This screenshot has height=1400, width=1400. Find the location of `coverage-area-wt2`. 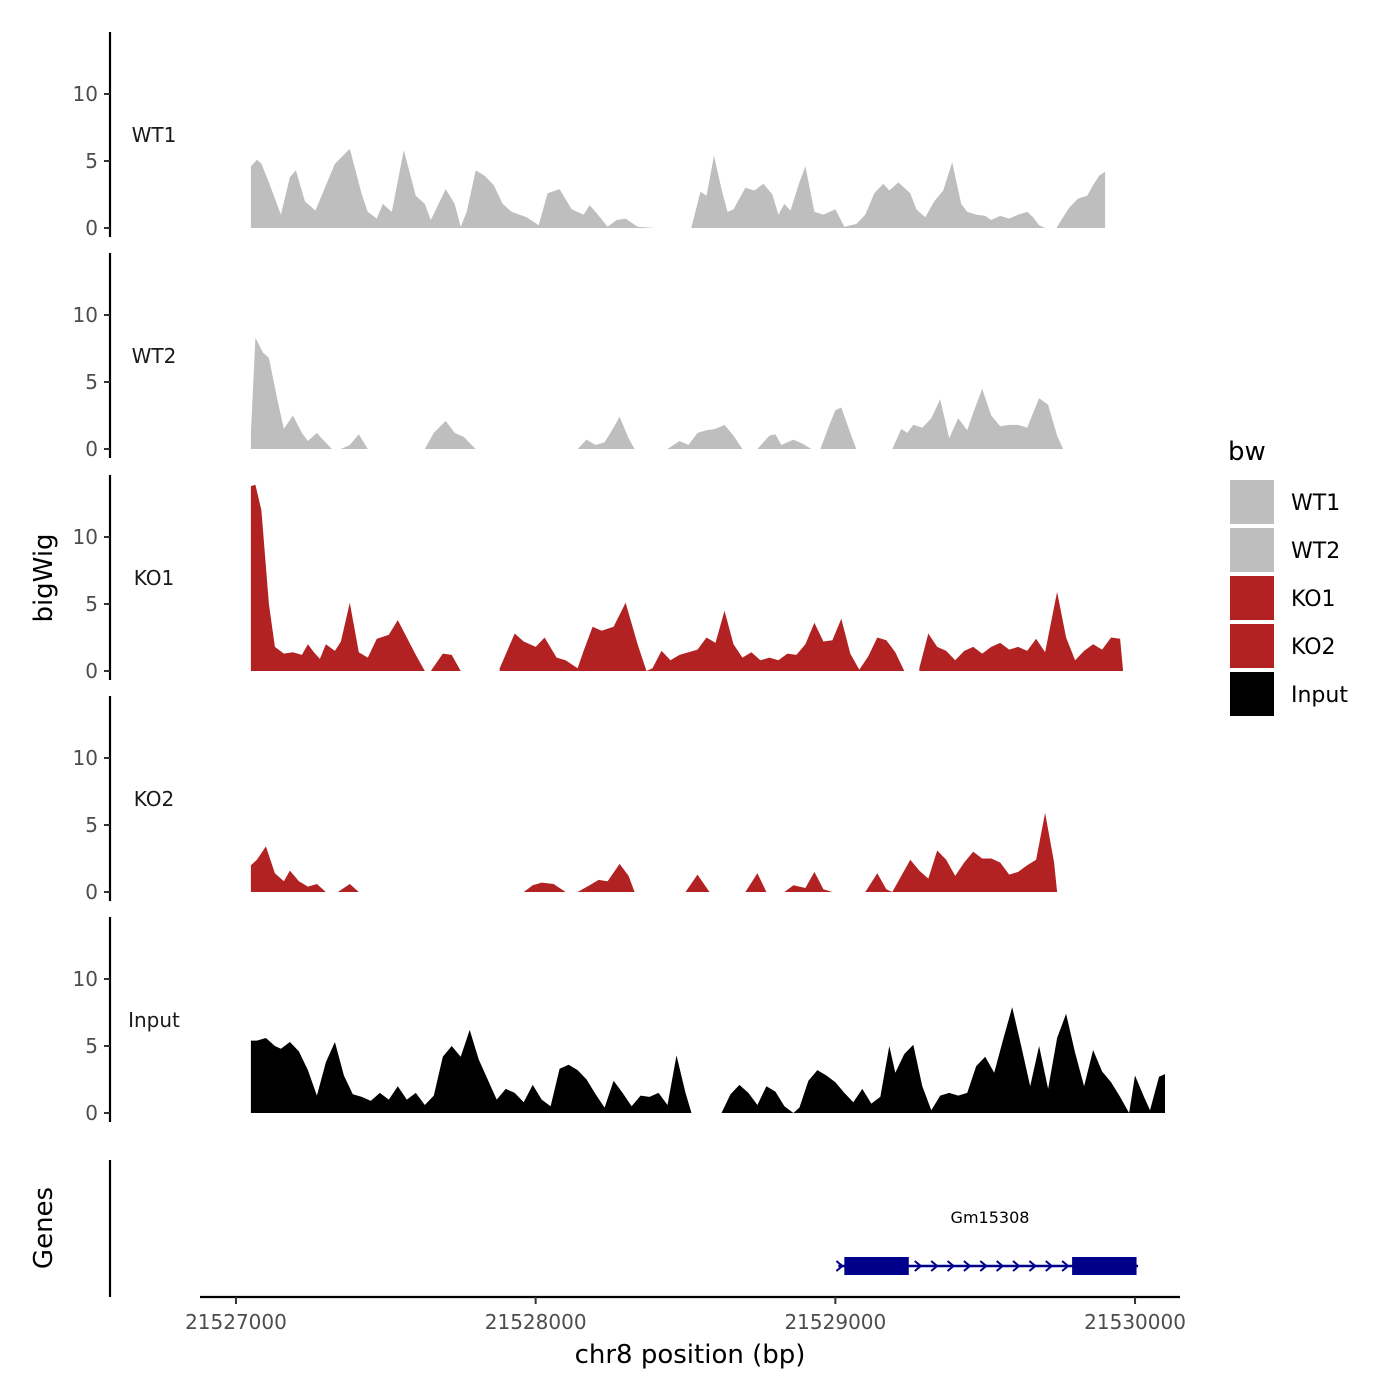

coverage-area-wt2 is located at coordinates (657, 393).